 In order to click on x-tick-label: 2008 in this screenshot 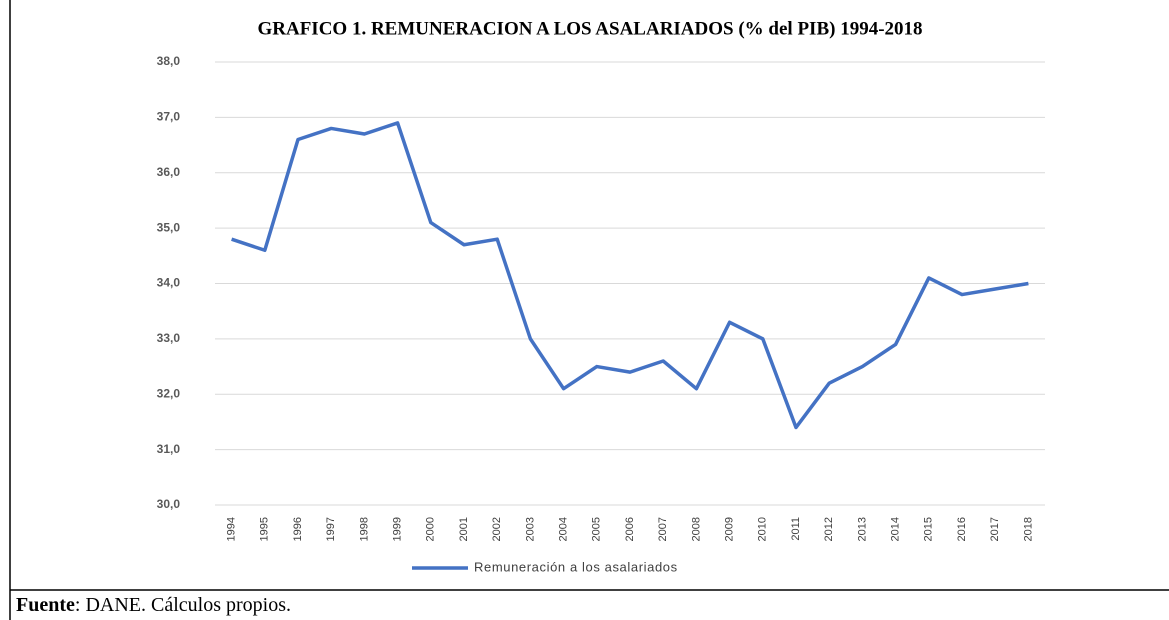, I will do `click(696, 529)`.